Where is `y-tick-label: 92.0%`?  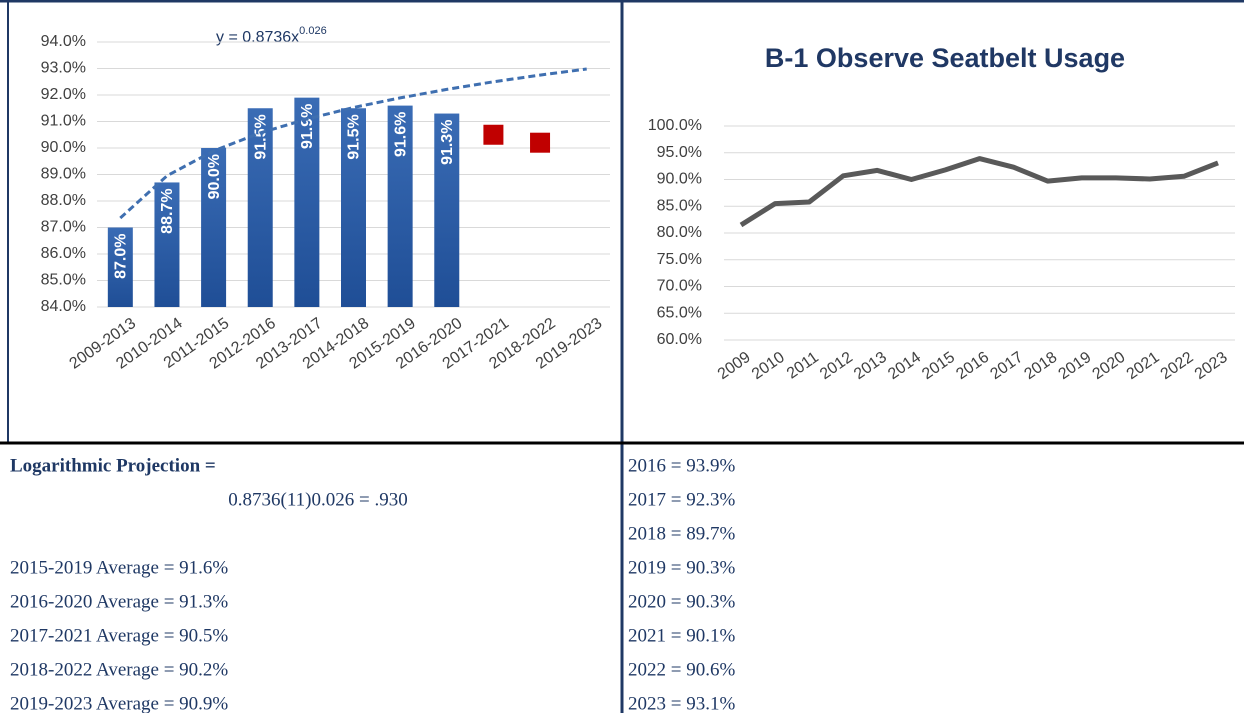
y-tick-label: 92.0% is located at coordinates (63, 94).